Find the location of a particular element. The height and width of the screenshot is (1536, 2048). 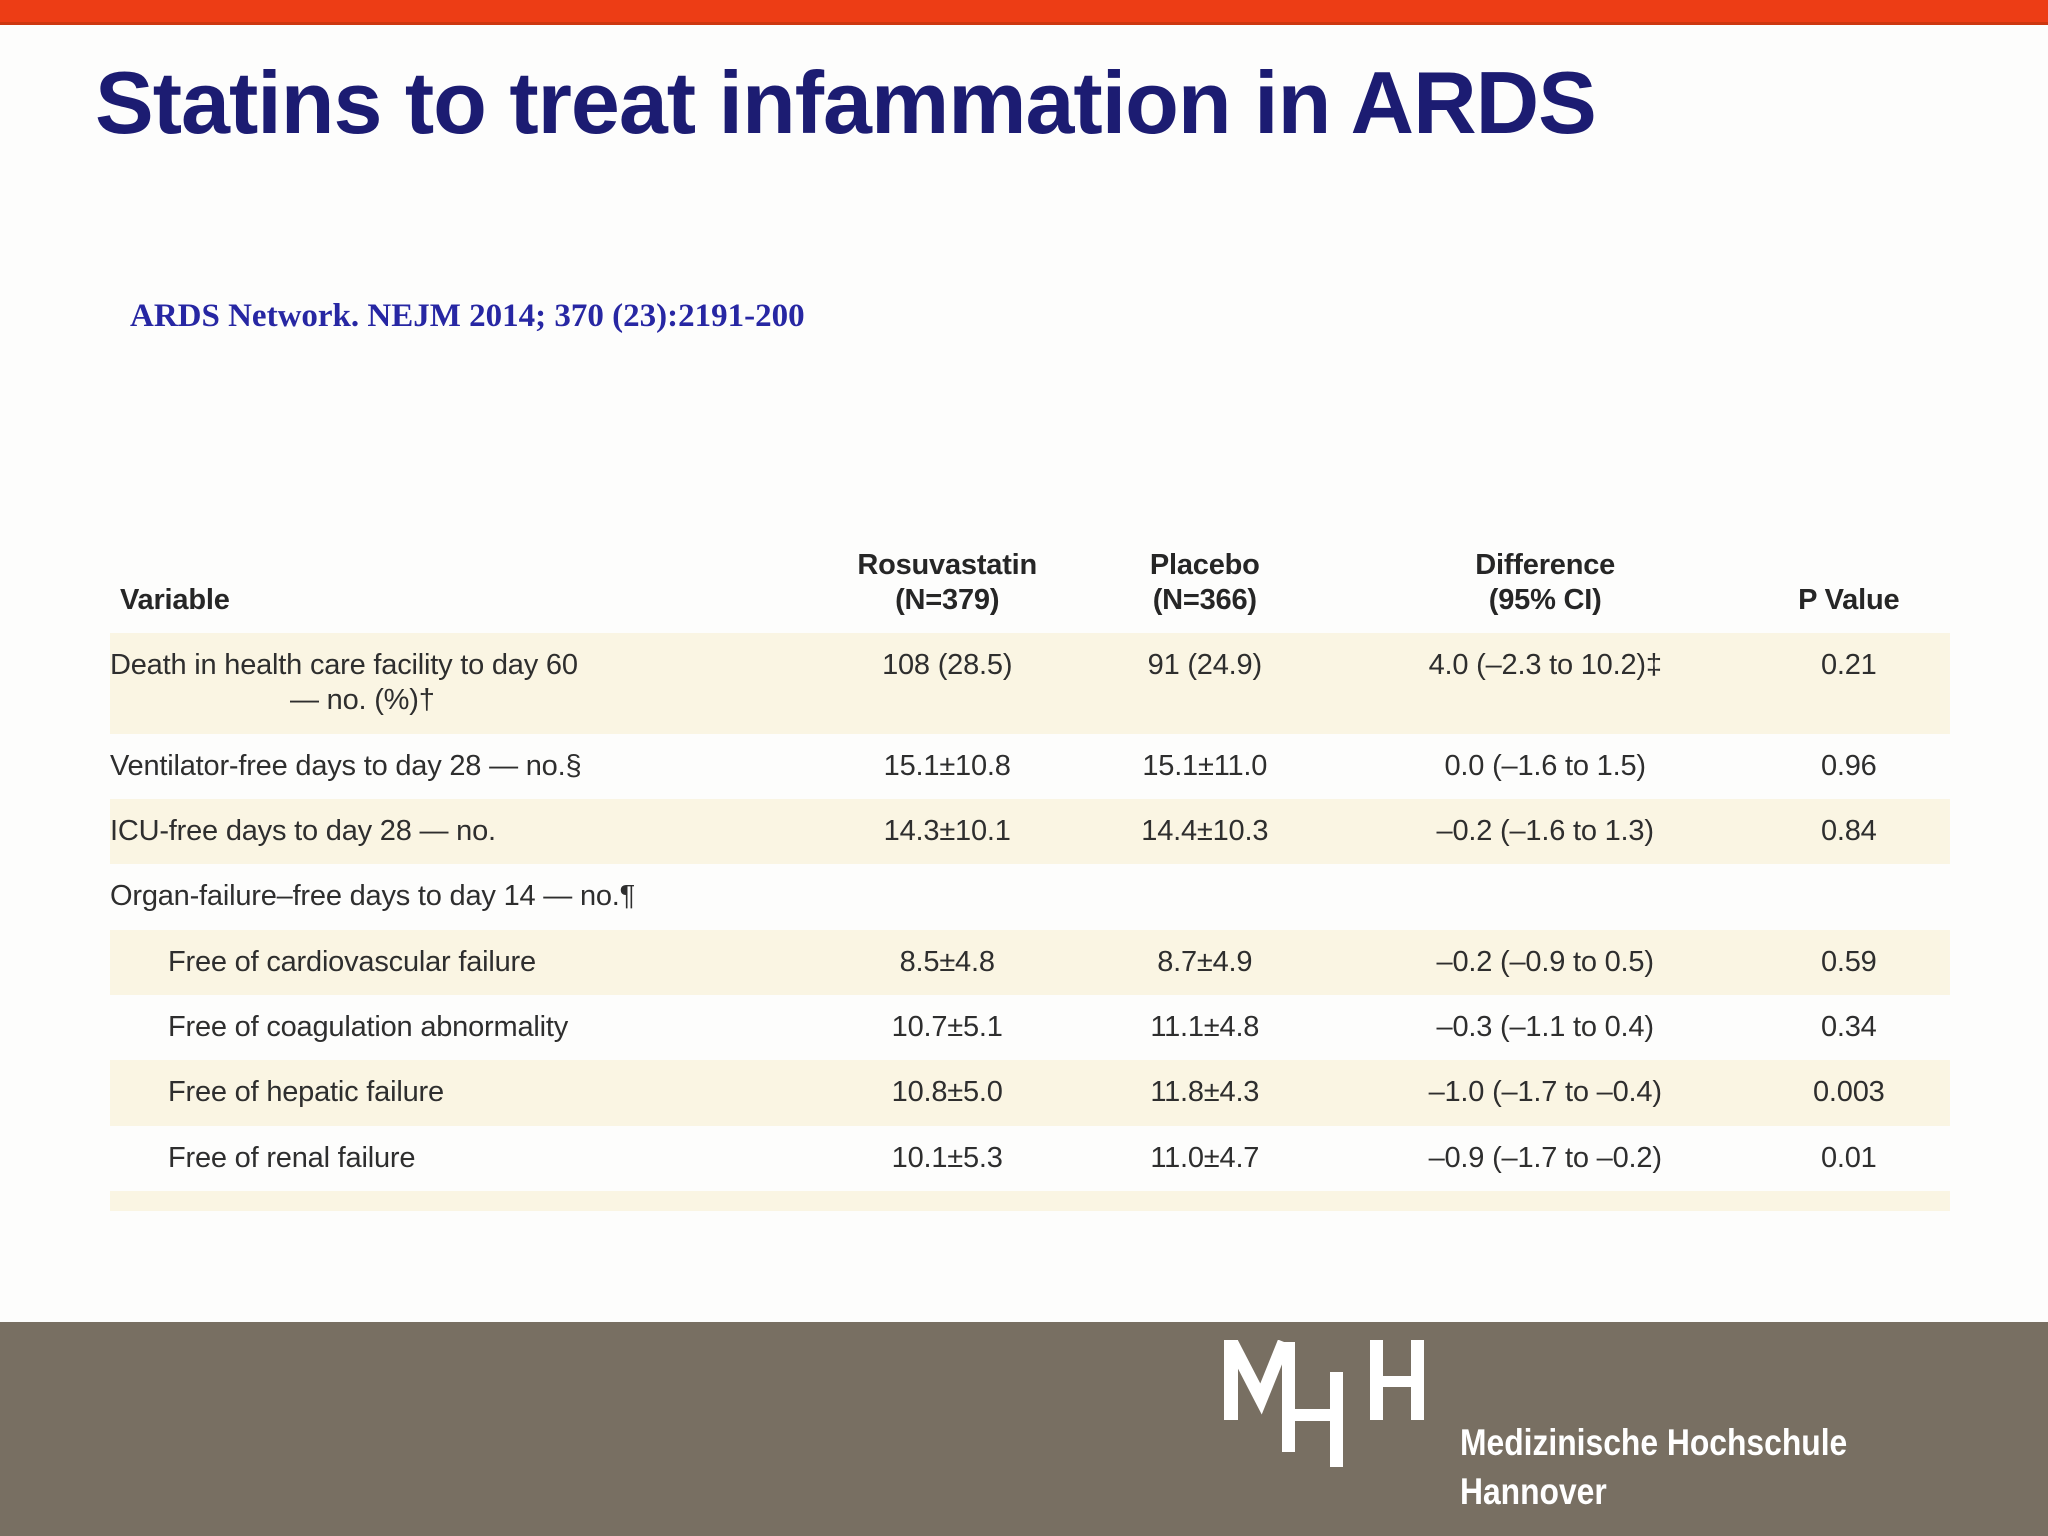

mhh-logo-icon is located at coordinates (1324, 1403).